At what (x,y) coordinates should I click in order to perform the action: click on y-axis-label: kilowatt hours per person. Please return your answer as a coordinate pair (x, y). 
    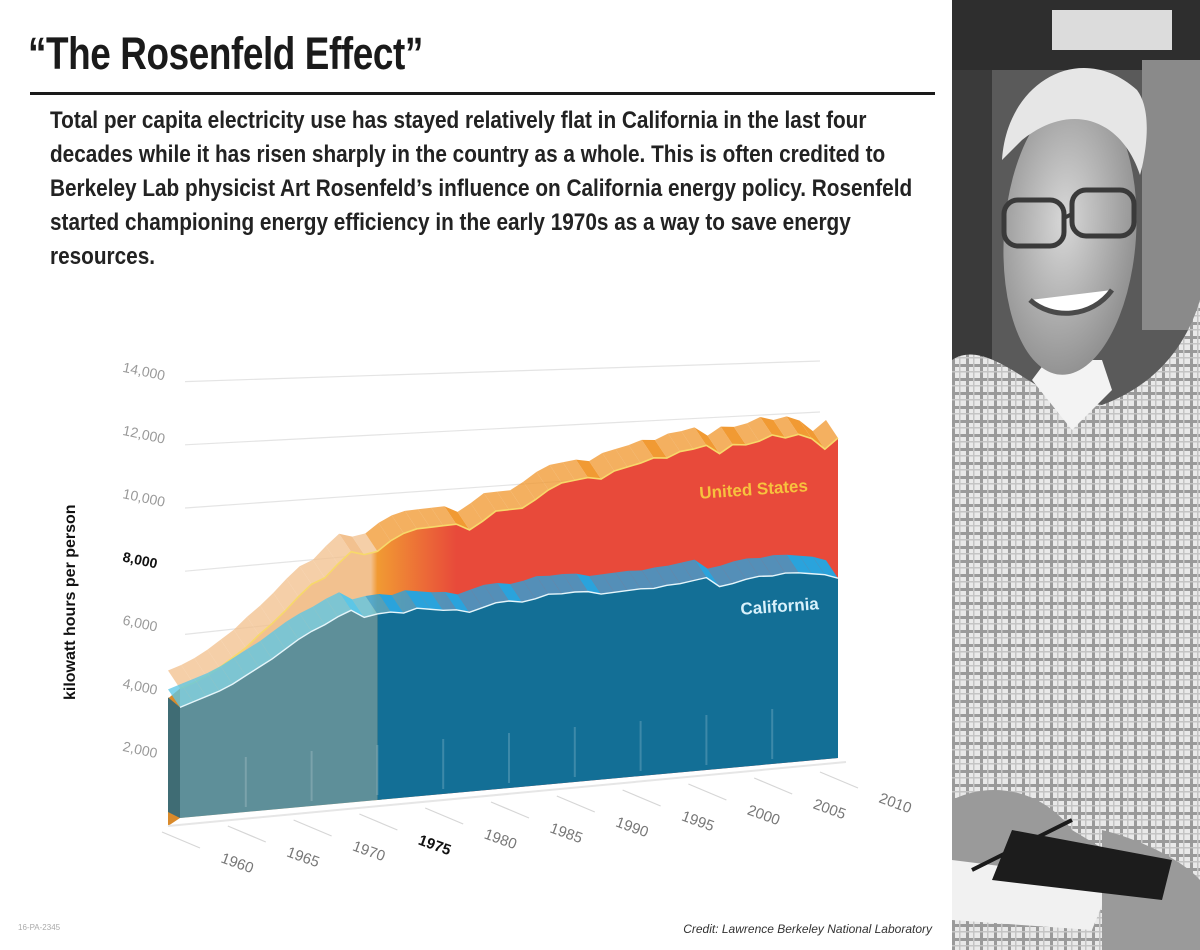
    Looking at the image, I should click on (70, 602).